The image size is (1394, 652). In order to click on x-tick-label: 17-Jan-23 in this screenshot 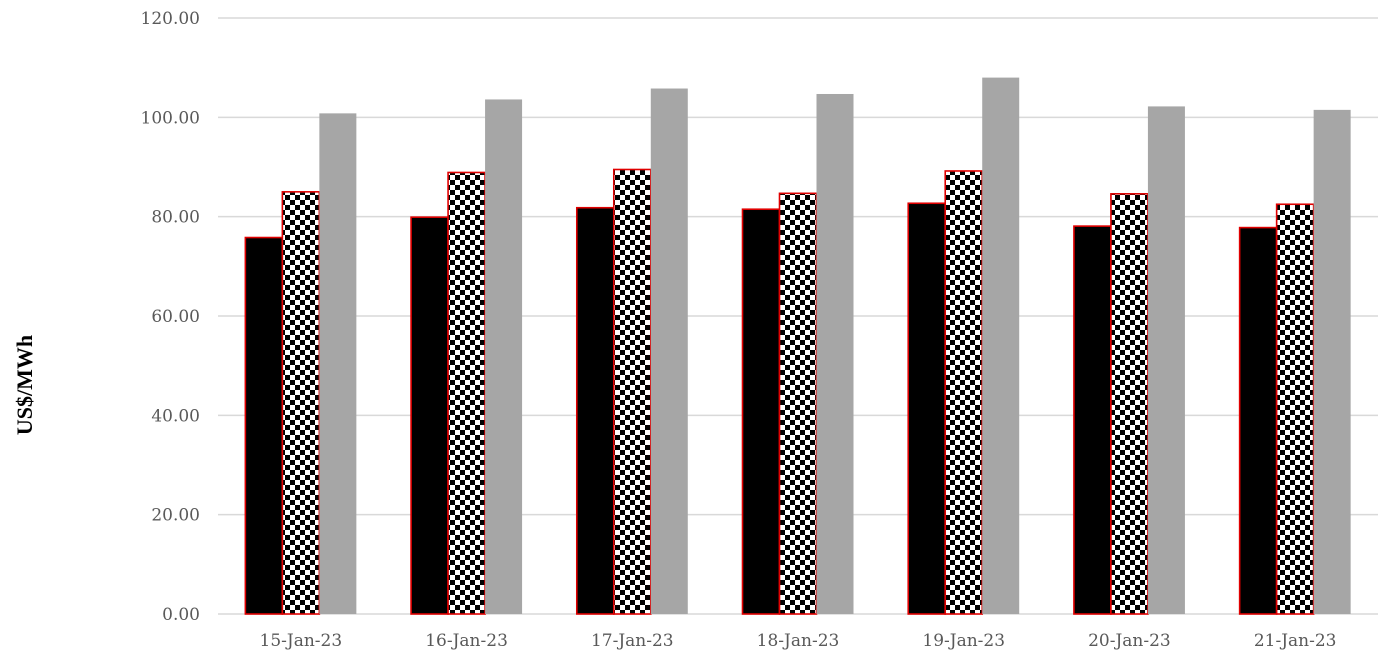, I will do `click(632, 641)`.